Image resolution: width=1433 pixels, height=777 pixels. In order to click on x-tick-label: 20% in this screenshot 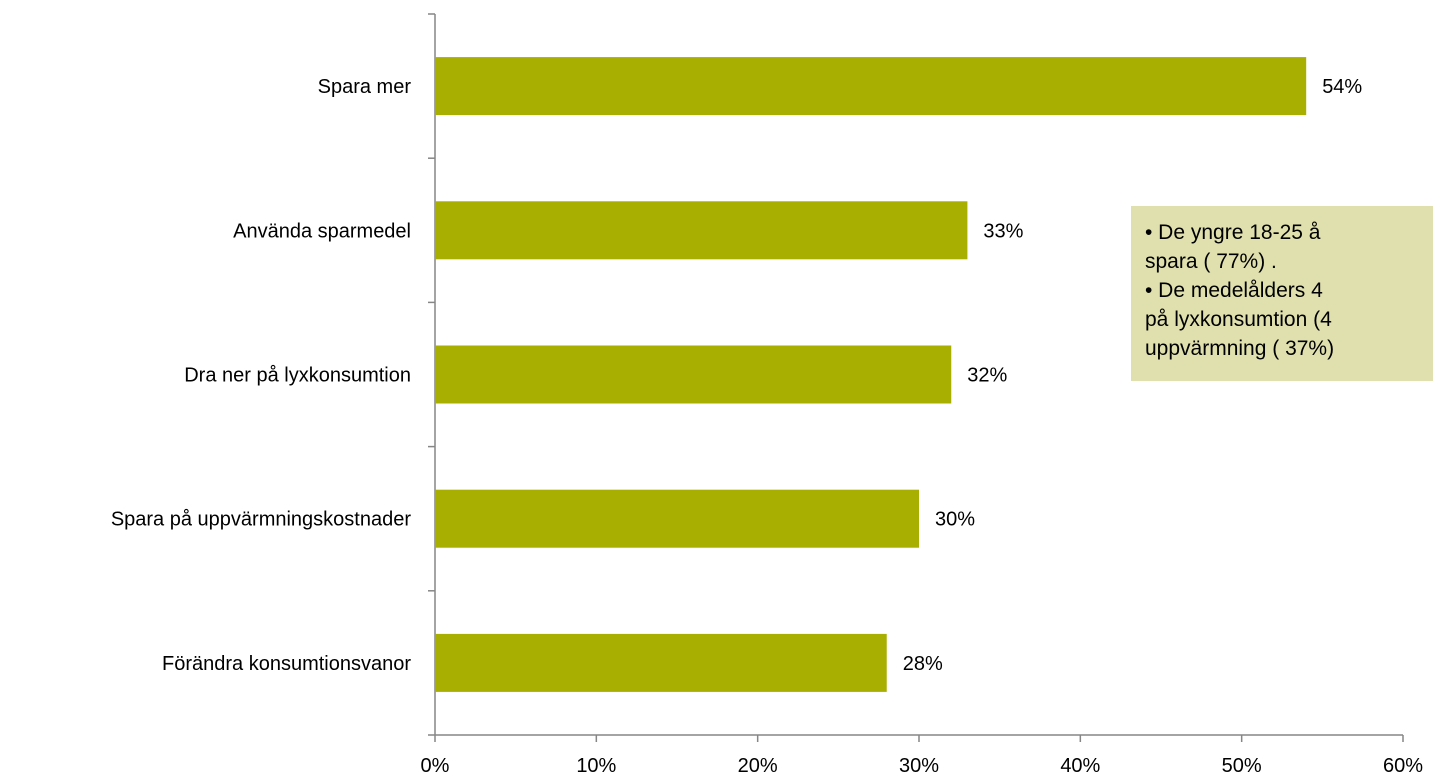, I will do `click(758, 766)`.